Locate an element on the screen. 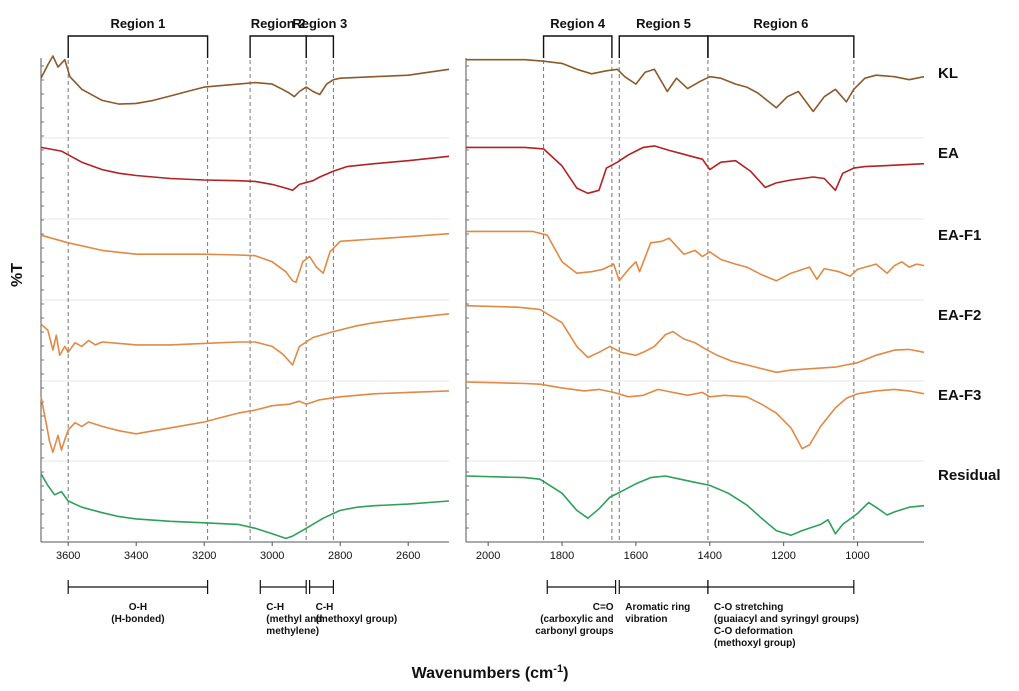 The width and height of the screenshot is (1019, 691). series-label: Residual is located at coordinates (969, 475).